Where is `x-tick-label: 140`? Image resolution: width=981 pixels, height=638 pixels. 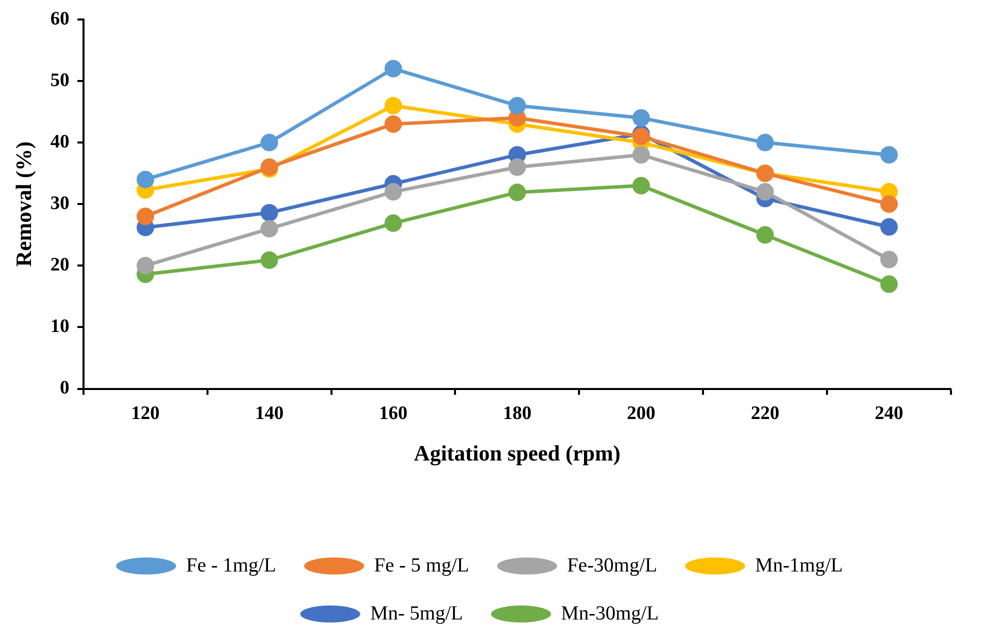 x-tick-label: 140 is located at coordinates (269, 413).